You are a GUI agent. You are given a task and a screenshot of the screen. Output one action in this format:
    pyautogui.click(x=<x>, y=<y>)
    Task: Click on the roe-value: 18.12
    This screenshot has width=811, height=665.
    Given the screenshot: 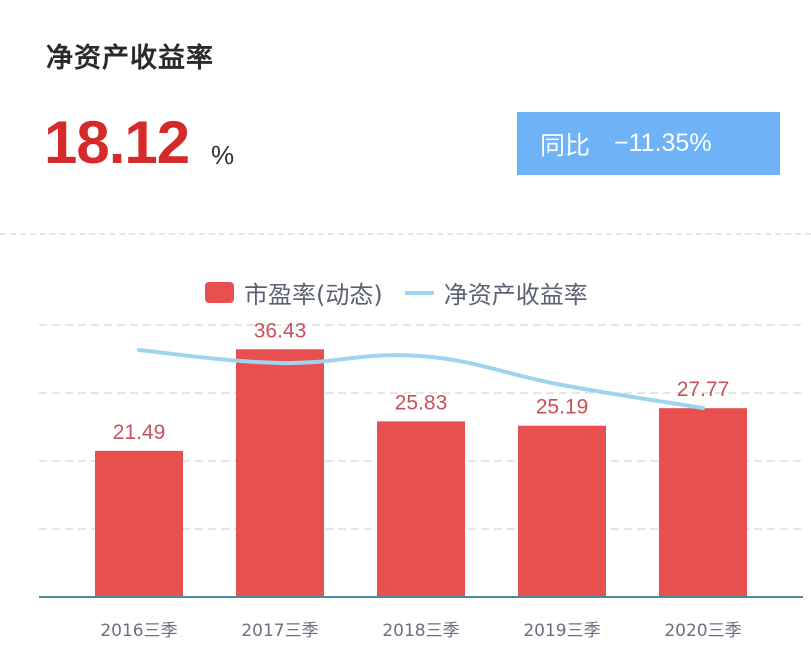 What is the action you would take?
    pyautogui.click(x=117, y=142)
    